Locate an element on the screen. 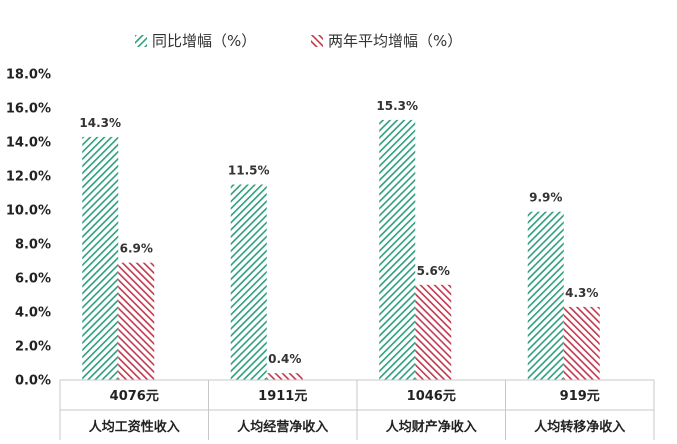 This screenshot has height=444, width=677. legend: 同比增幅（%） 两年平均增幅（%） is located at coordinates (298, 41).